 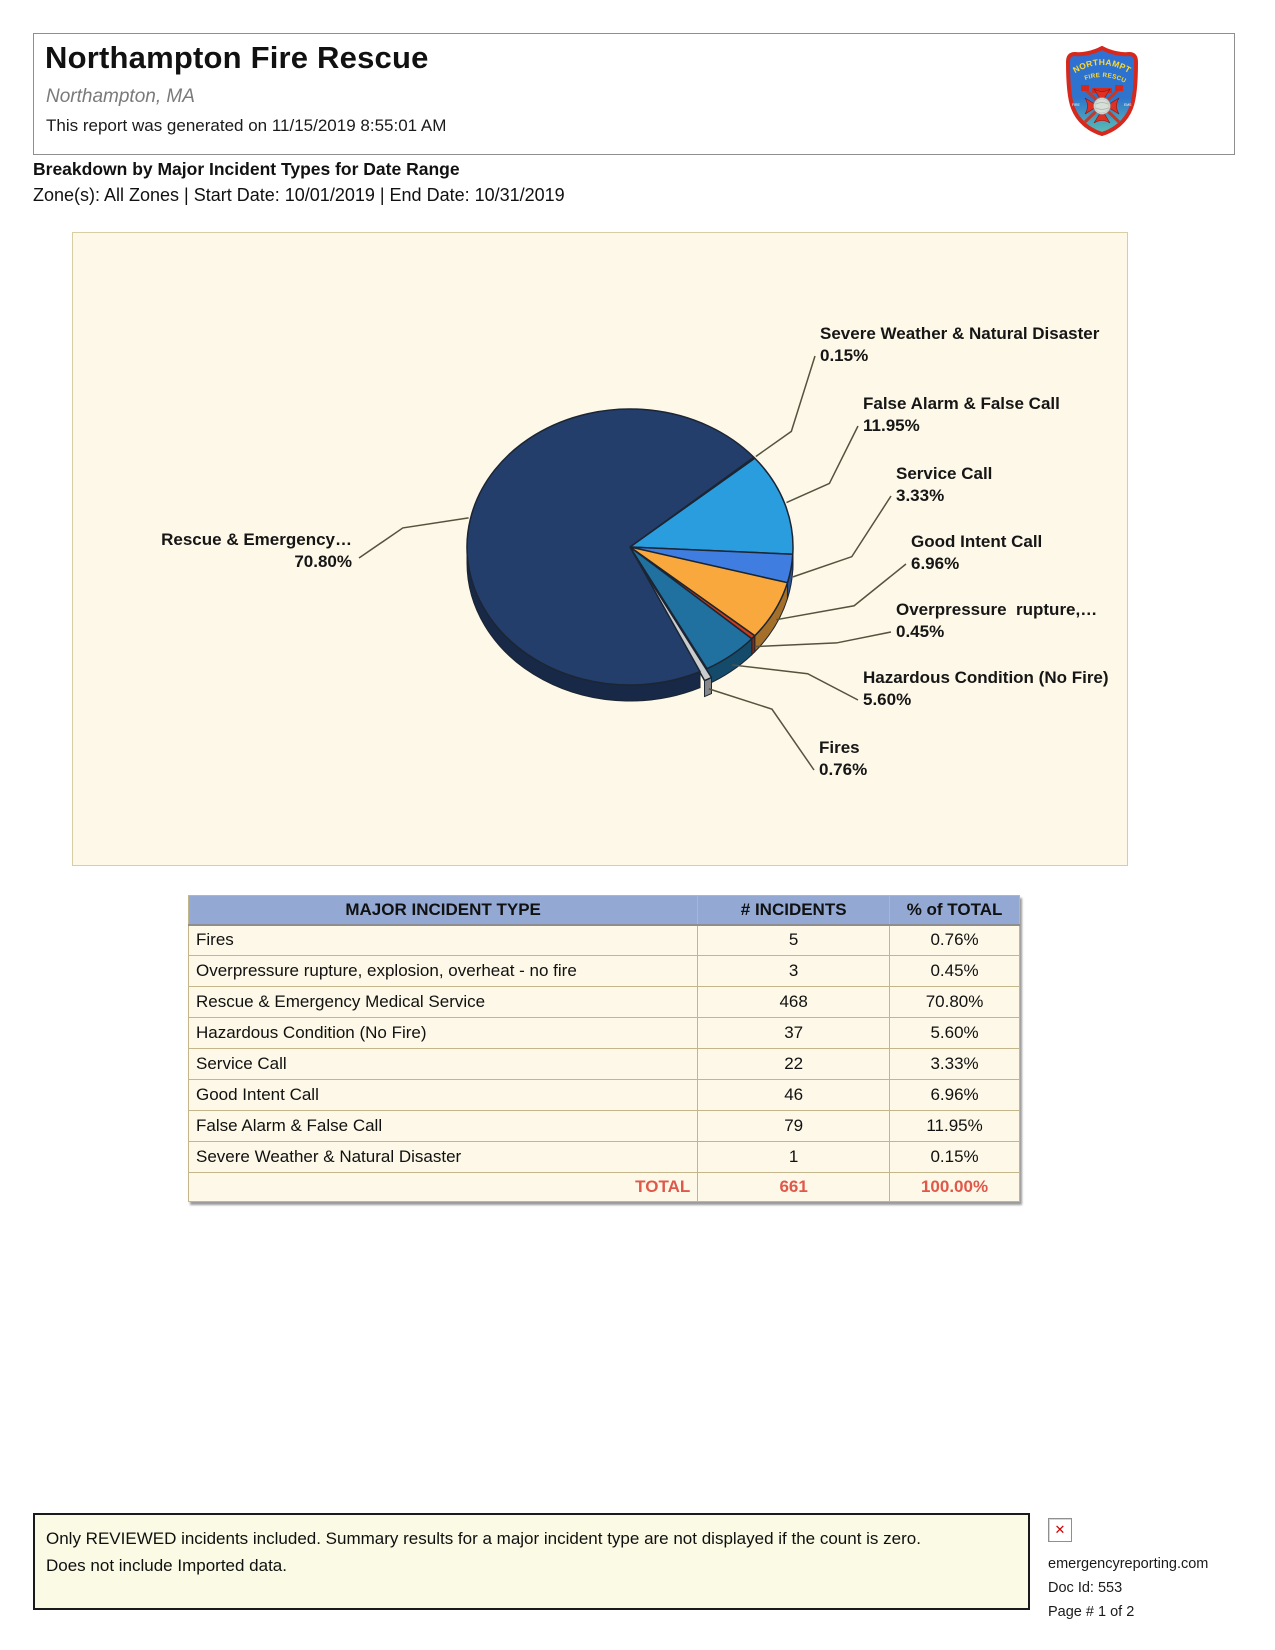 What do you see at coordinates (986, 677) in the screenshot?
I see `pie-label-name: Hazardous Condition (No Fire)` at bounding box center [986, 677].